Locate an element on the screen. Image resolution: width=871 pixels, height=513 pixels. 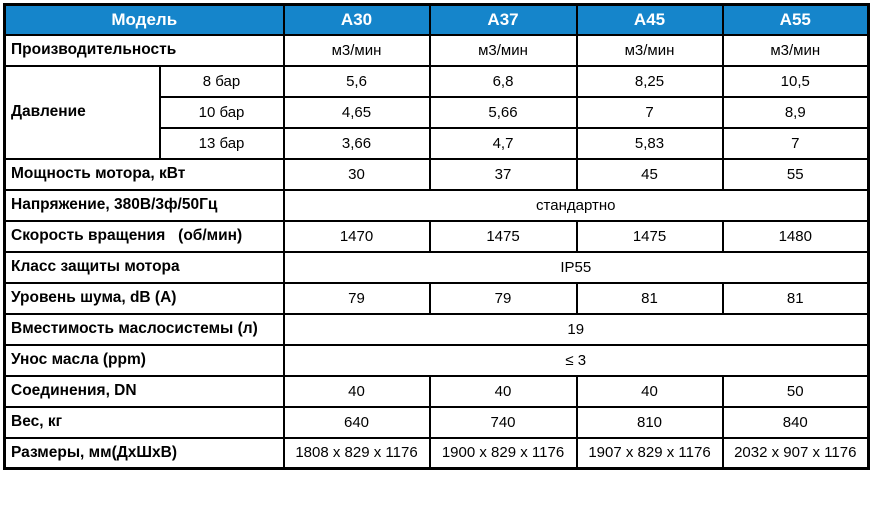
row-label-motor-power: Мощность мотора, кВт is located at coordinates (144, 174).